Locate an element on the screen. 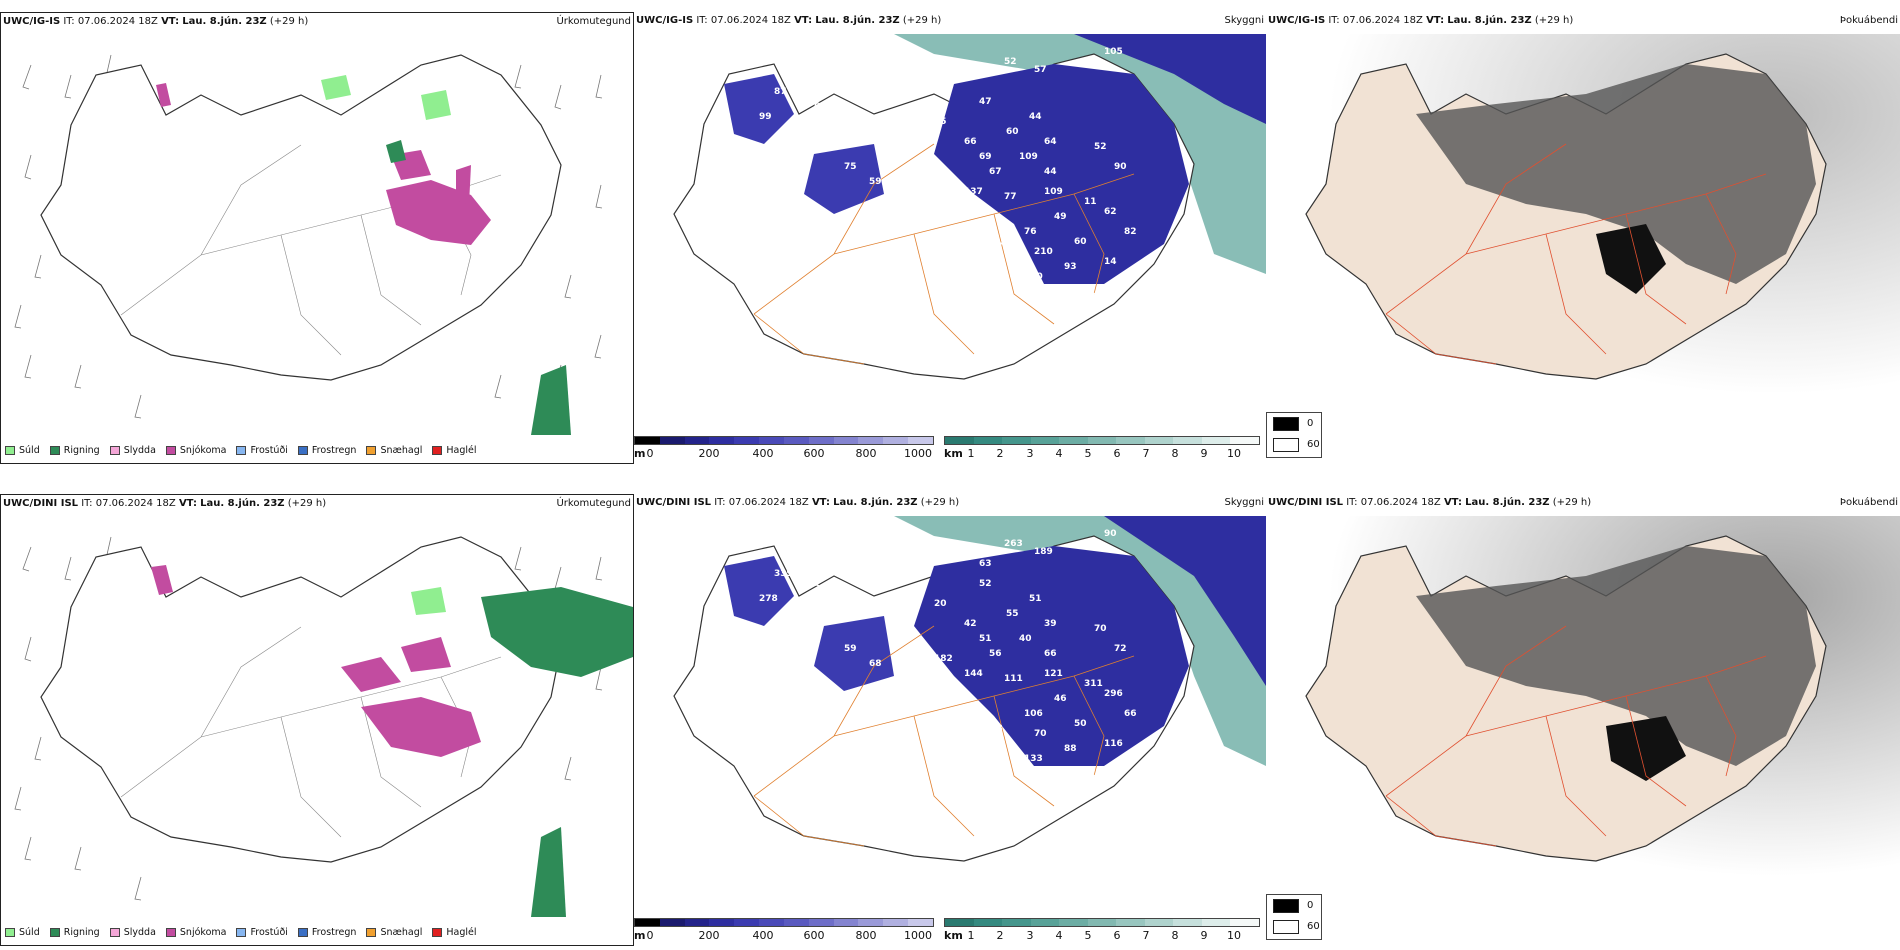  panel-title: Skyggni is located at coordinates (1244, 20).